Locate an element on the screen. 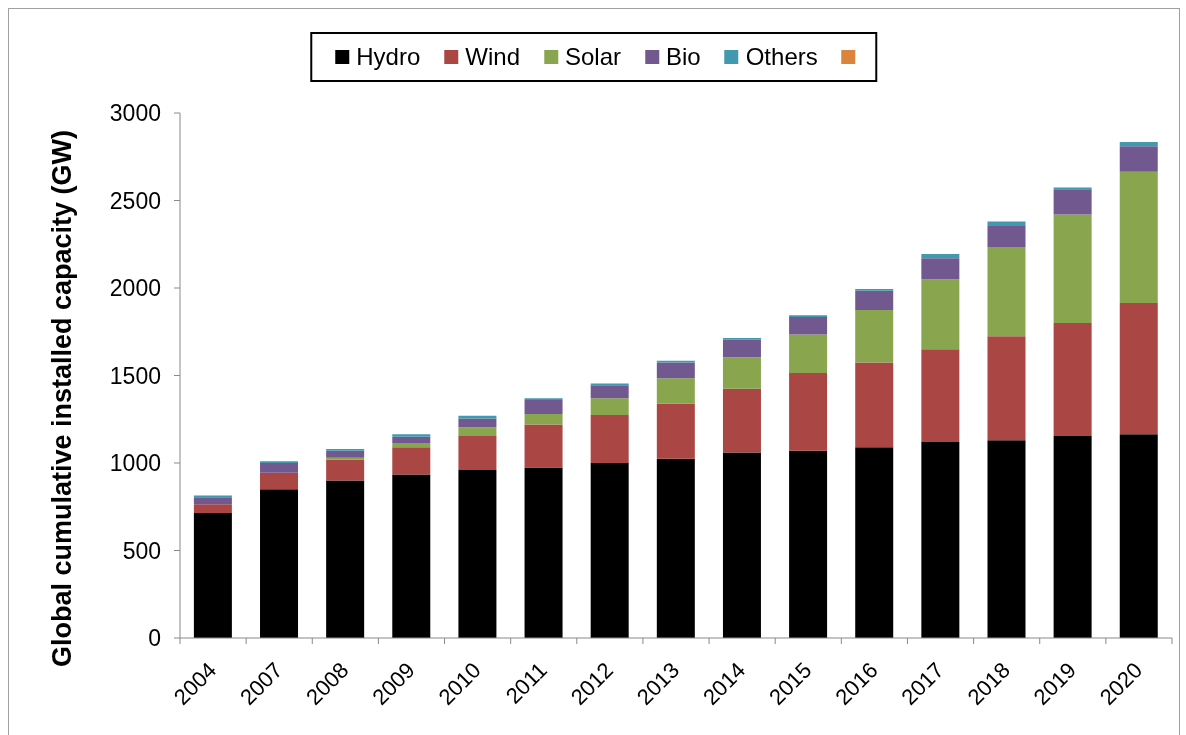 This screenshot has height=735, width=1186. y-tick-label: 2500 is located at coordinates (135, 200).